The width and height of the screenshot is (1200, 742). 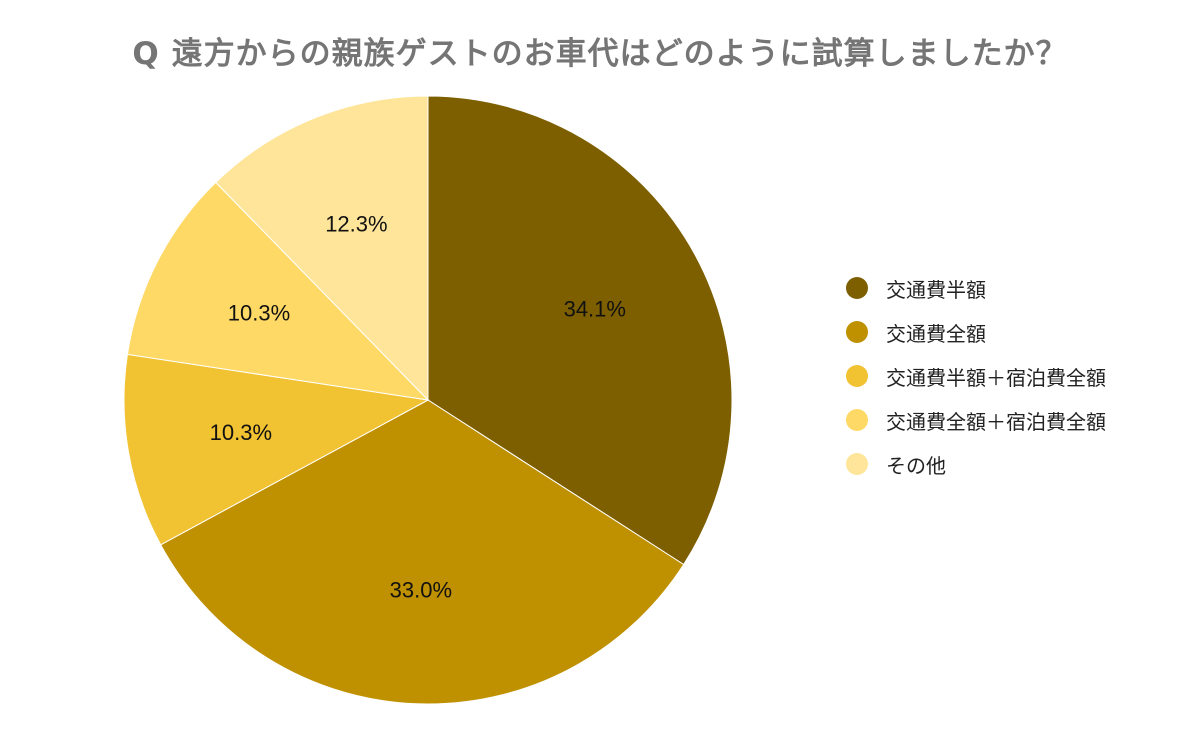 What do you see at coordinates (595, 308) in the screenshot?
I see `slice-value-label: 34.1%` at bounding box center [595, 308].